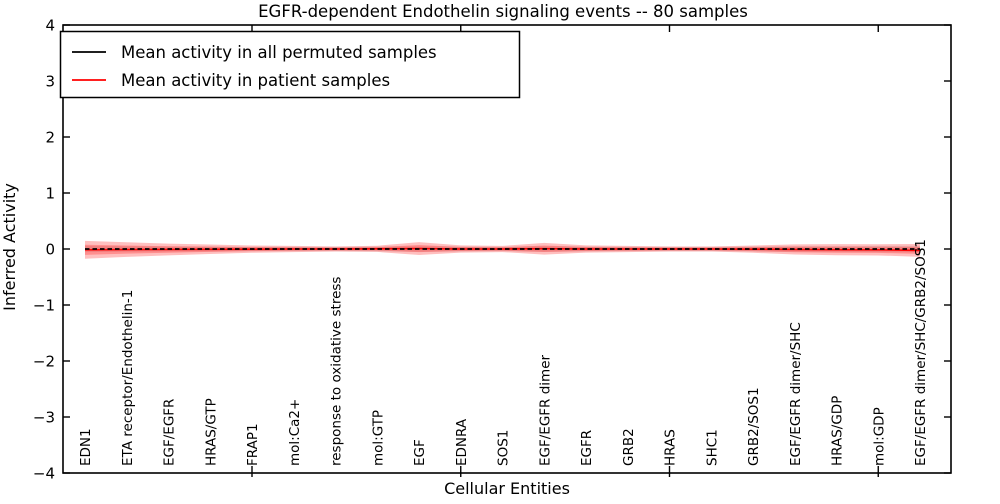 The height and width of the screenshot is (504, 1000). Describe the element at coordinates (255, 80) in the screenshot. I see `legend-label-patient: Mean activity in patient samples` at that location.